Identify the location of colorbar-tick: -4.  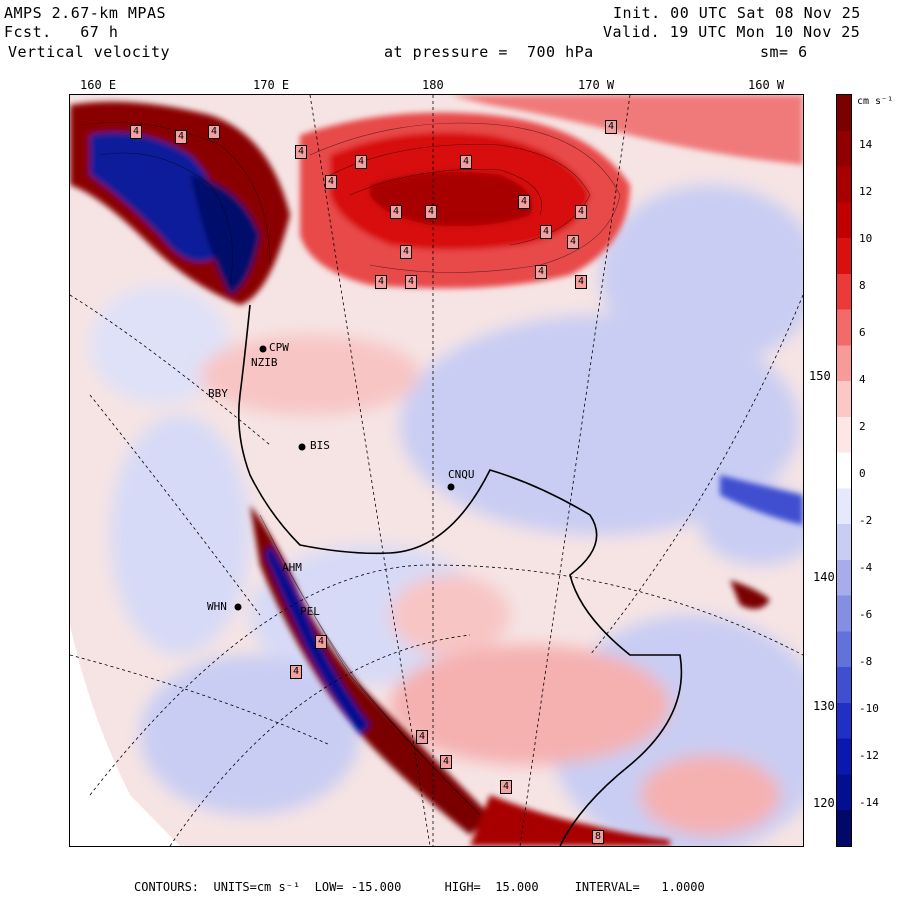
(866, 567).